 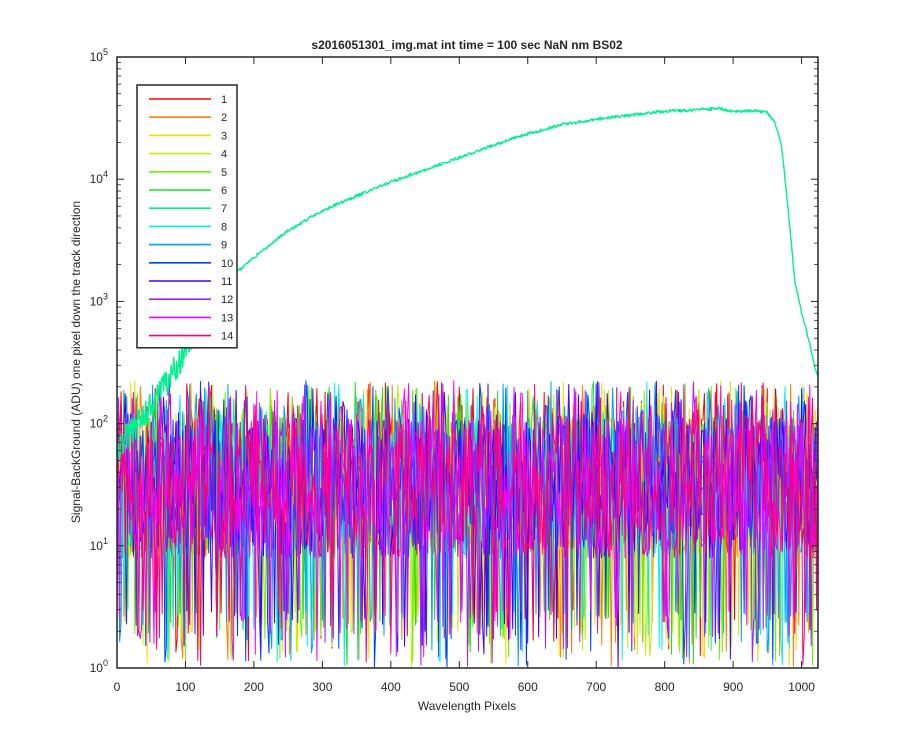 I want to click on x-axis-label: Wavelength Pixels, so click(x=467, y=706).